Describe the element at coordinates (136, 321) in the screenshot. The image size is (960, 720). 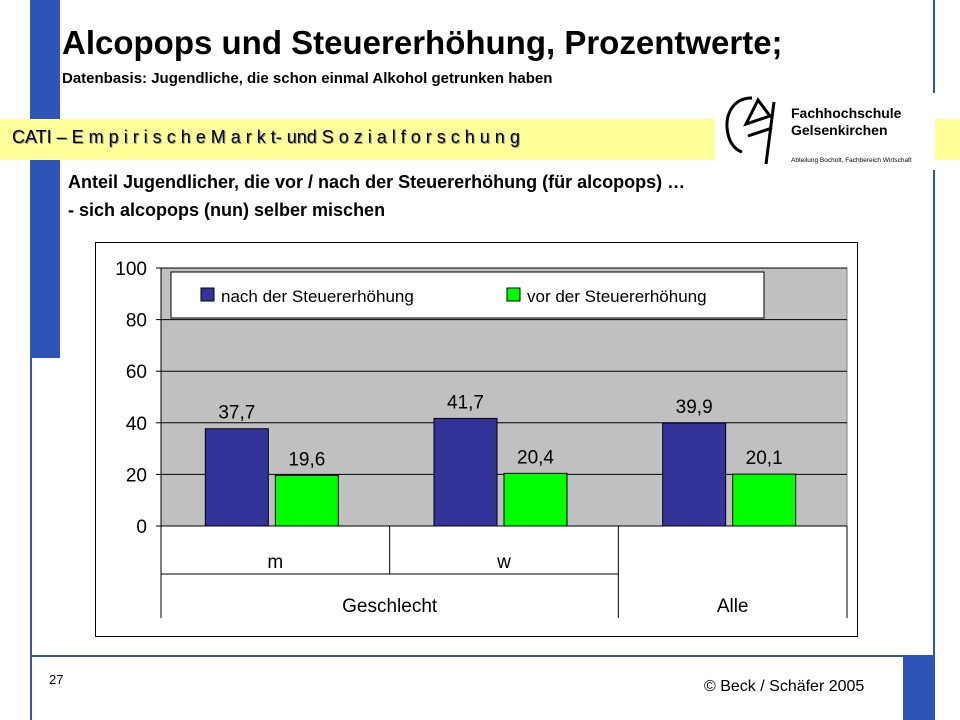
I see `y-tick-label: 80` at that location.